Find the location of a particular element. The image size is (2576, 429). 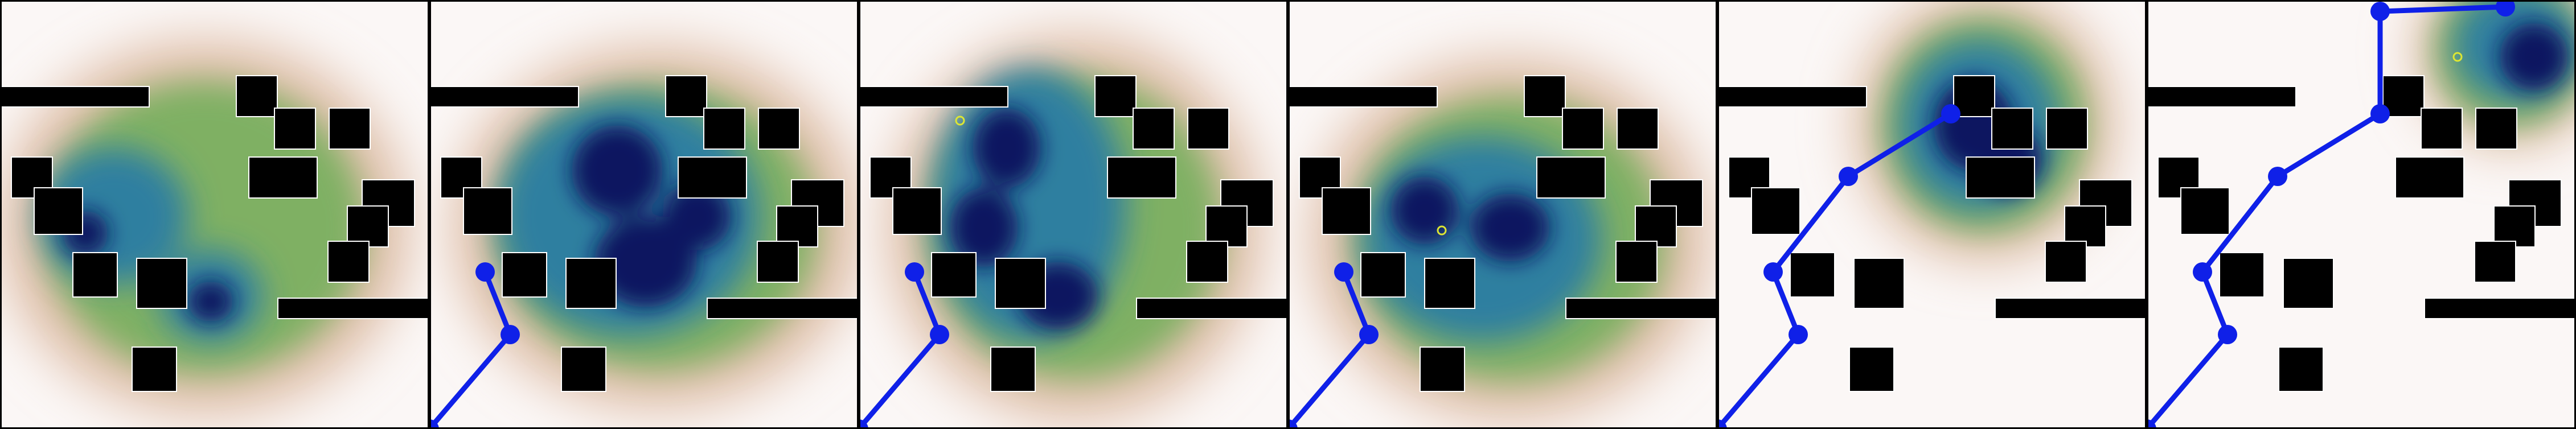

density-peaks is located at coordinates (1470, 219).